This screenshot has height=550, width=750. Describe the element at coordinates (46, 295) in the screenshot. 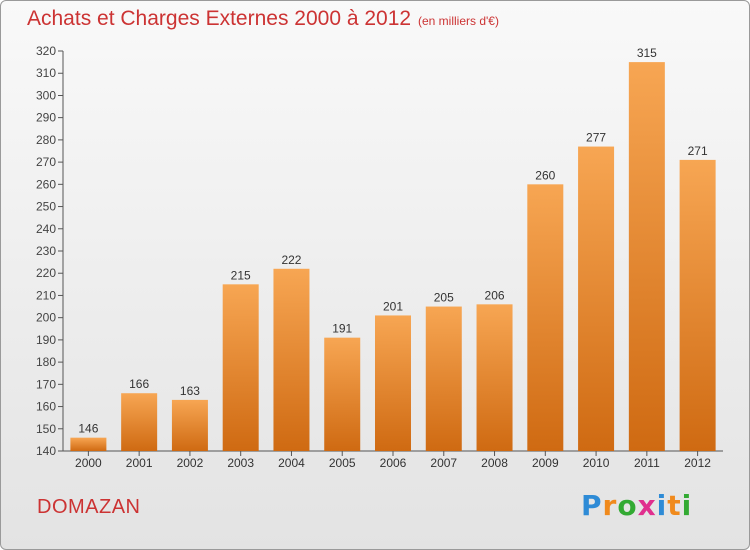

I see `y-tick-label: 210` at that location.